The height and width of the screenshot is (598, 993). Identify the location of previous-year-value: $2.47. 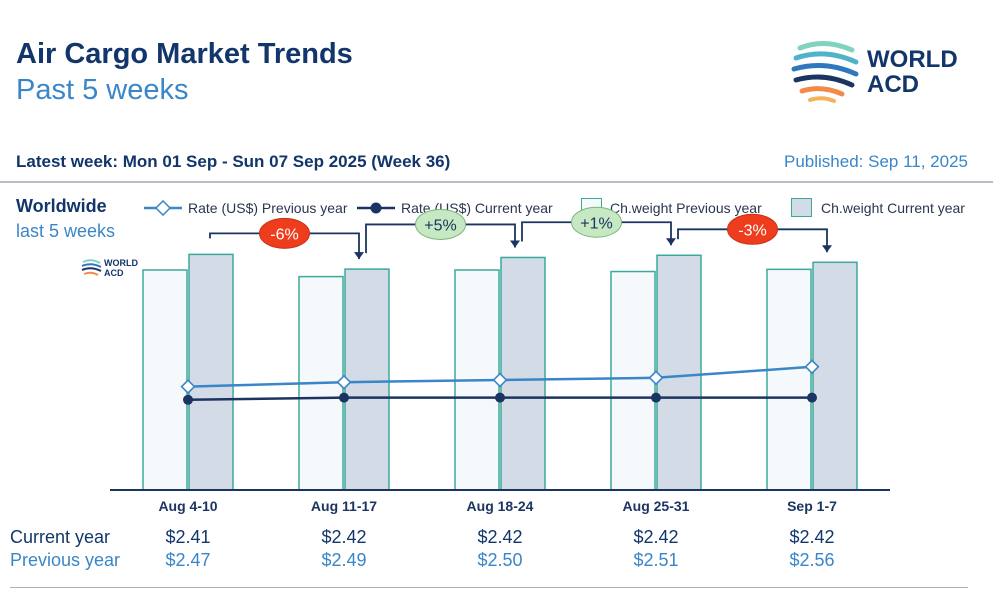
(188, 560).